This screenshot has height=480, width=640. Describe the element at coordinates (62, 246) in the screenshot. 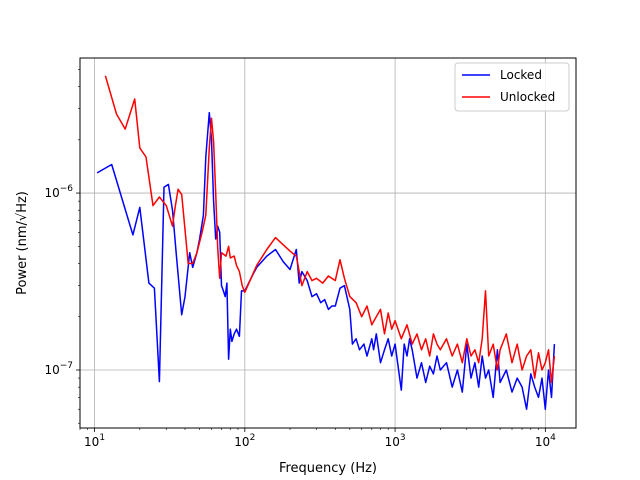

I see `y-axis-ticks: 10⁻⁷ 10⁻⁶` at that location.